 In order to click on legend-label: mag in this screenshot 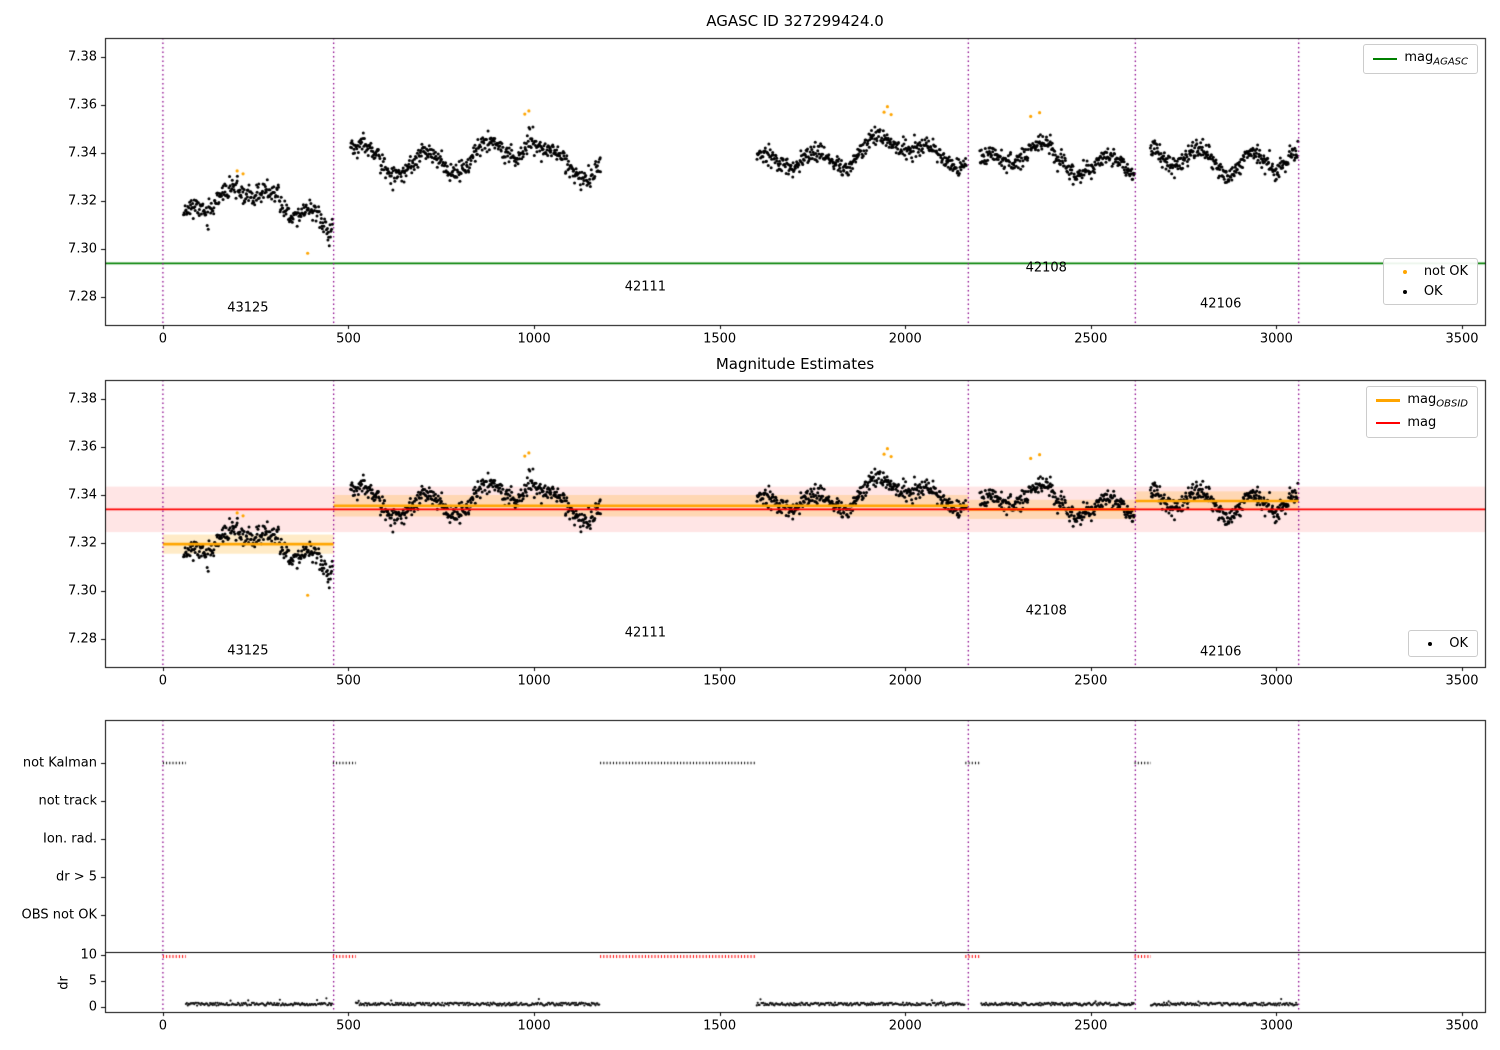, I will do `click(1421, 424)`.